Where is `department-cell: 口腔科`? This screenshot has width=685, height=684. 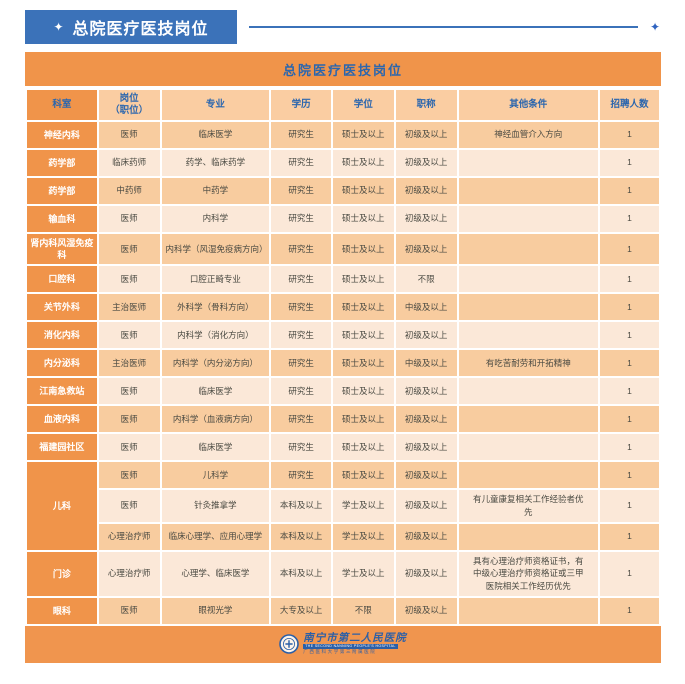 department-cell: 口腔科 is located at coordinates (62, 279).